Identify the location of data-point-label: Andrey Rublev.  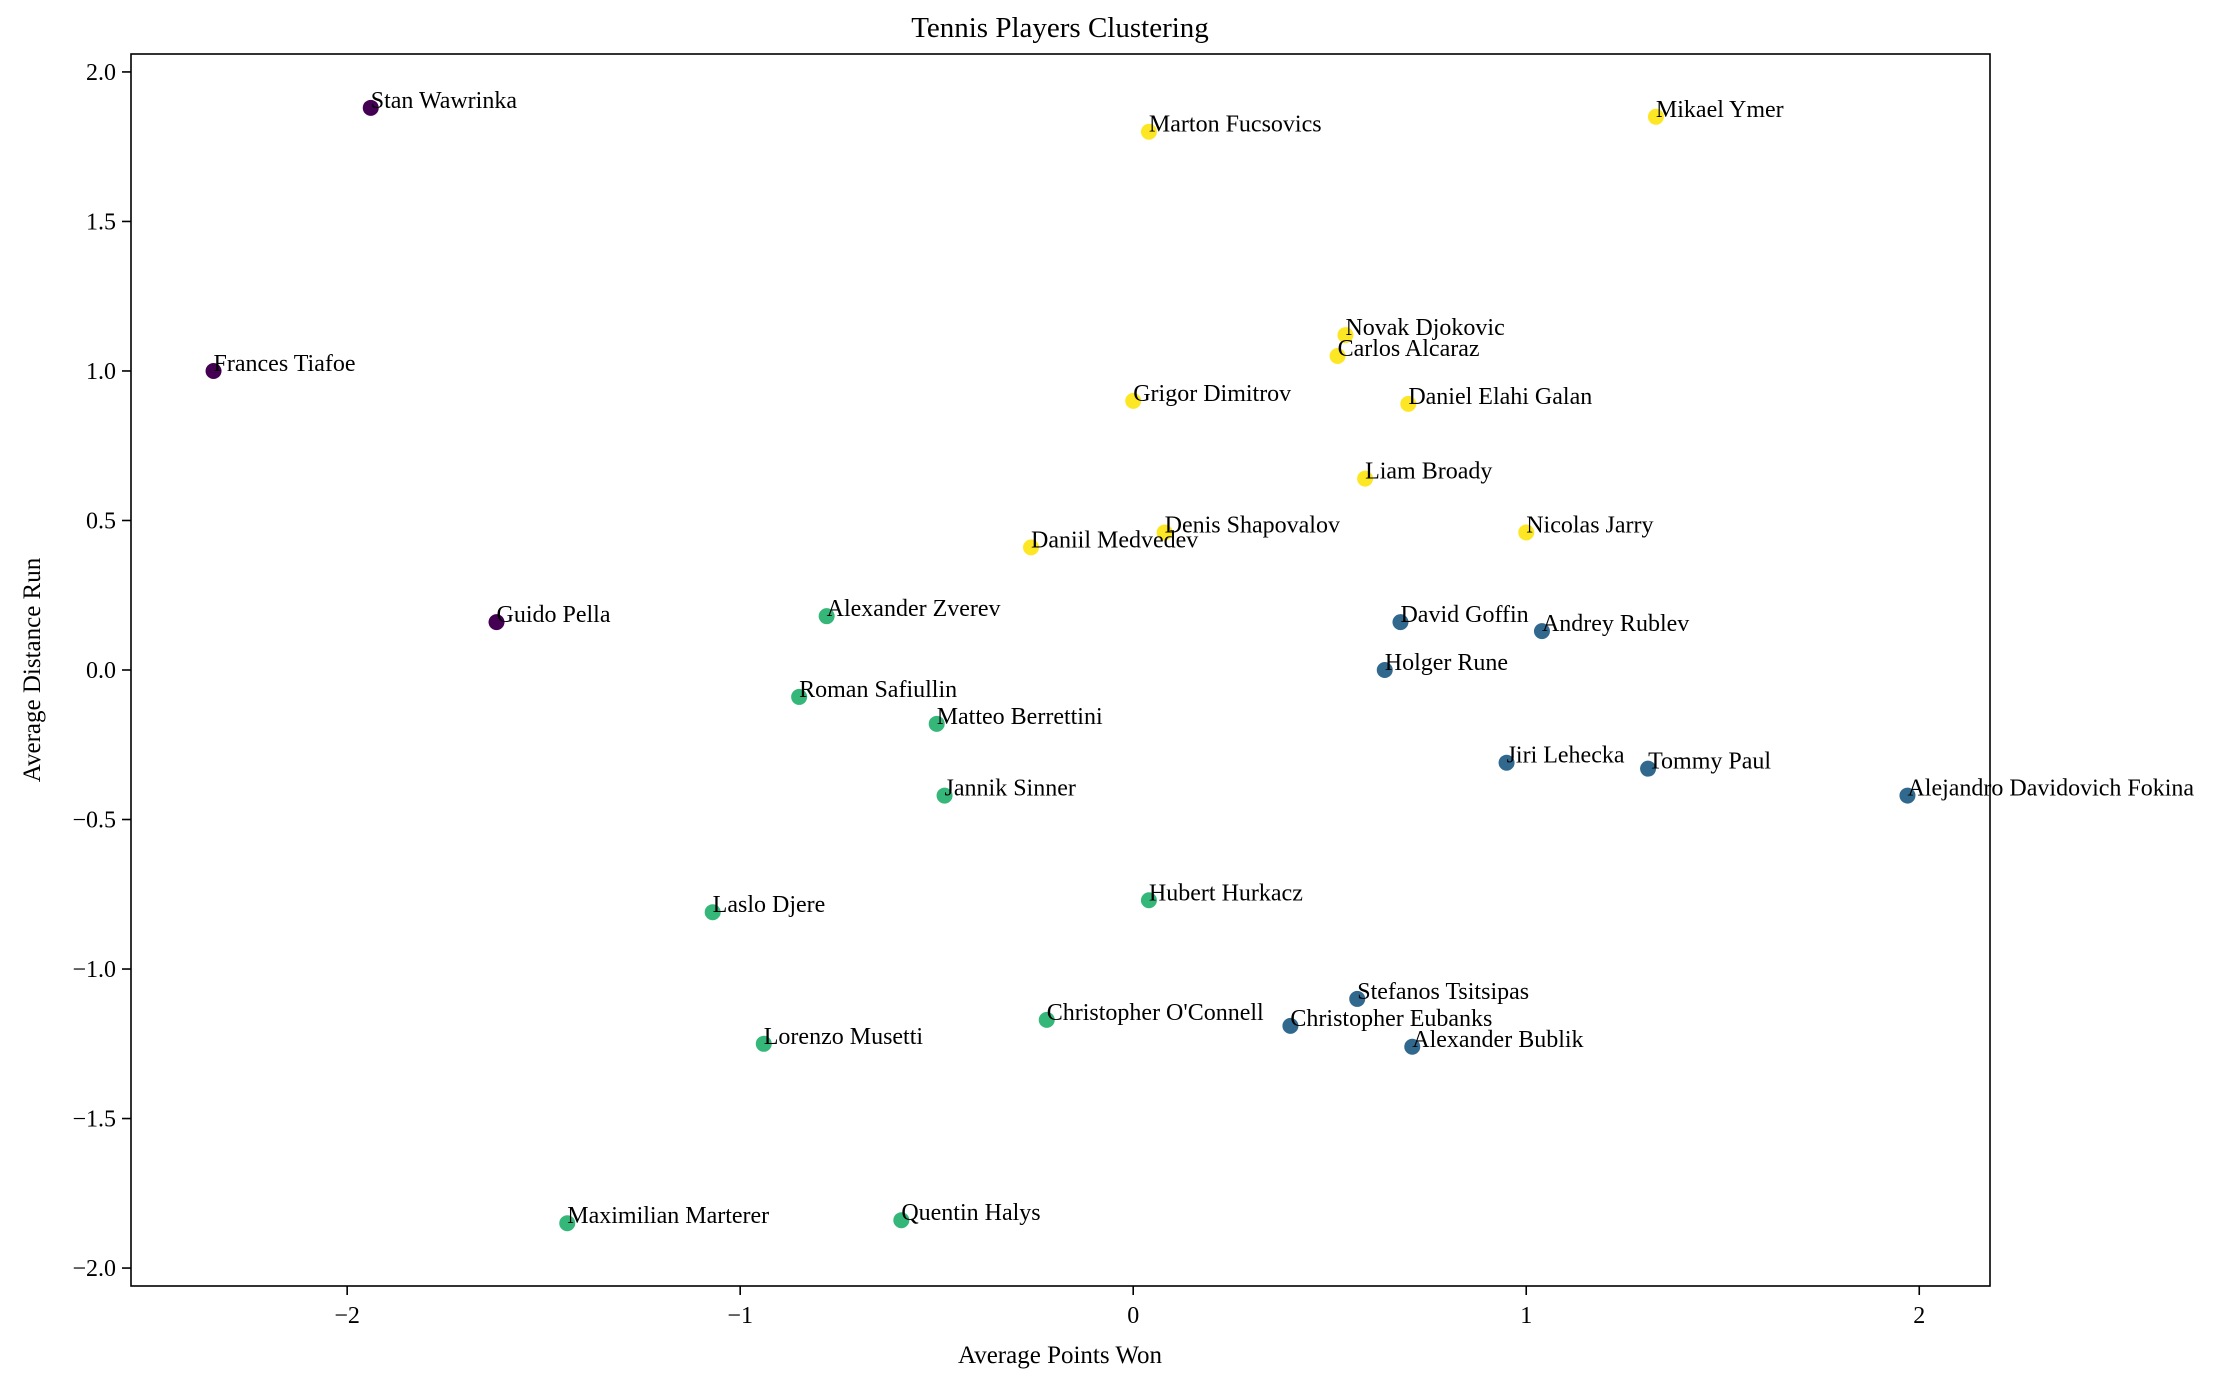
(1615, 624).